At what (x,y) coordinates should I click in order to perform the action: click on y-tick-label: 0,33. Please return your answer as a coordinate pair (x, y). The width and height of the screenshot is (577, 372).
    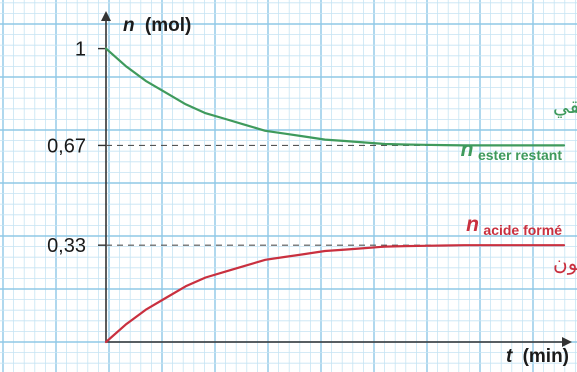
    Looking at the image, I should click on (66, 246).